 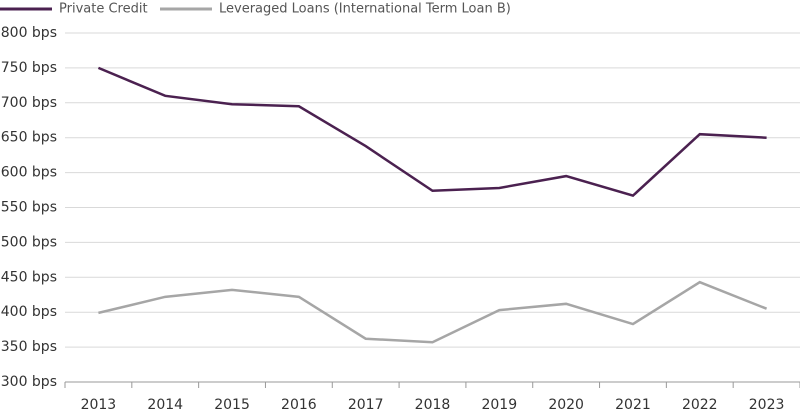 What do you see at coordinates (433, 405) in the screenshot?
I see `x-tick-label: 2018` at bounding box center [433, 405].